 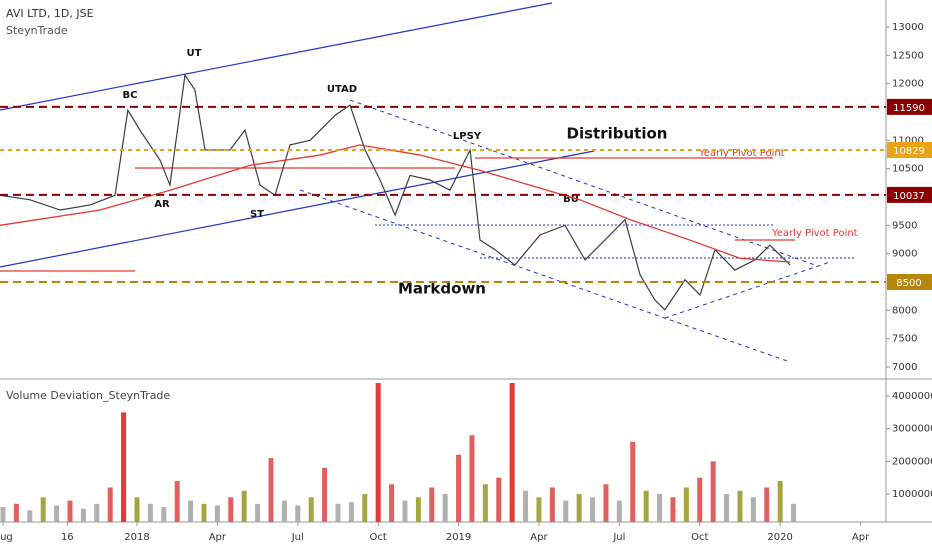 I want to click on x-tick-label: 16, so click(x=67, y=537).